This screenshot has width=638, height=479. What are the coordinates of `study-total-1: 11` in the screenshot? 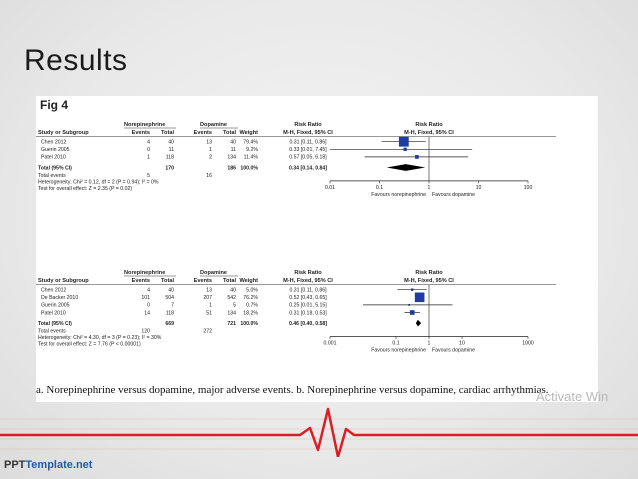 It's located at (171, 150).